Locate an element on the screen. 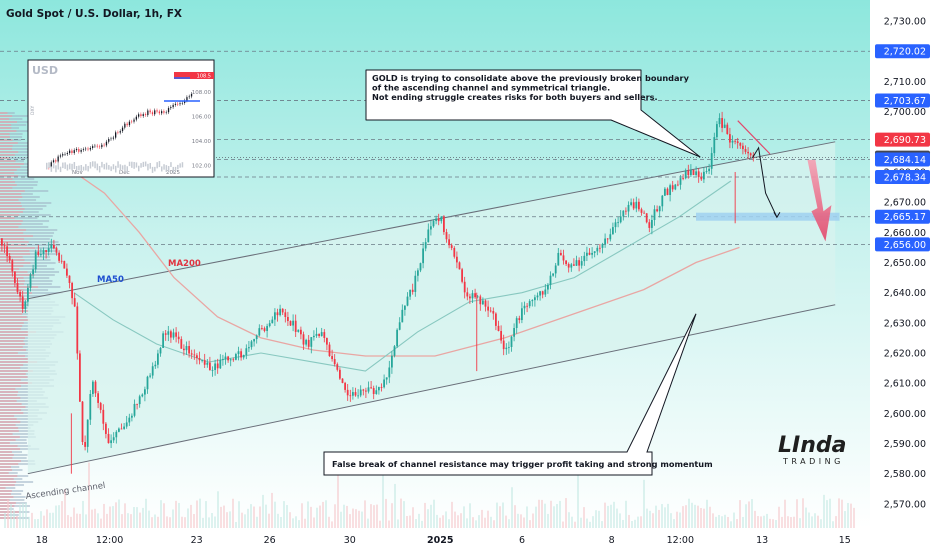  ma50-label: MA50 is located at coordinates (110, 280).